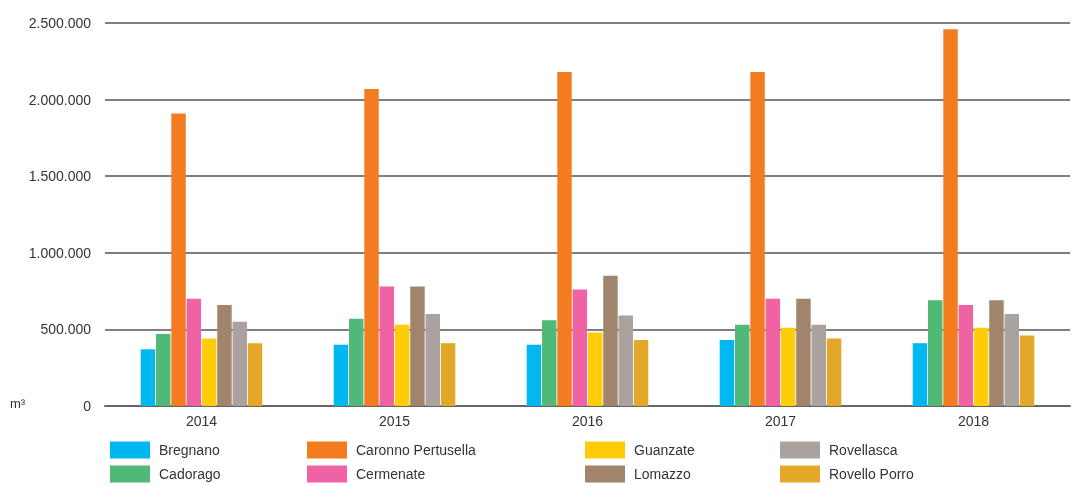 The height and width of the screenshot is (486, 1083). I want to click on y-tick-label: 2.000.000, so click(60, 99).